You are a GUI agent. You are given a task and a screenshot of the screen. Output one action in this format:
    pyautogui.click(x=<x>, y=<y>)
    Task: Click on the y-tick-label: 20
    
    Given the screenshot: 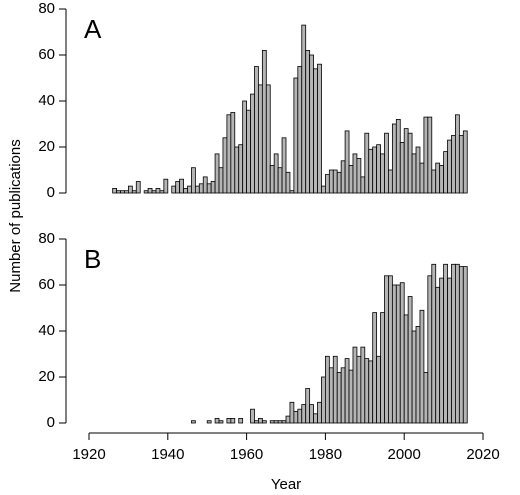 What is the action you would take?
    pyautogui.click(x=46, y=376)
    